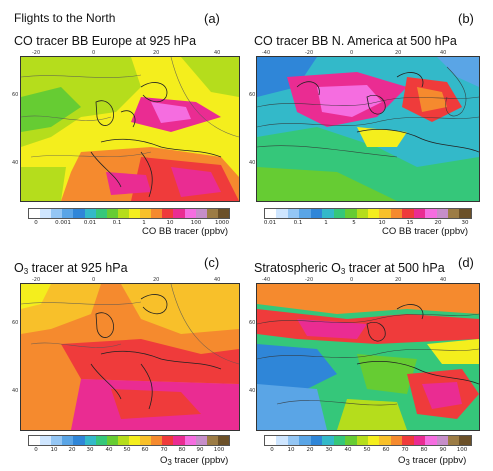 Image resolution: width=493 pixels, height=471 pixels. I want to click on panel-d-map, so click(368, 357).